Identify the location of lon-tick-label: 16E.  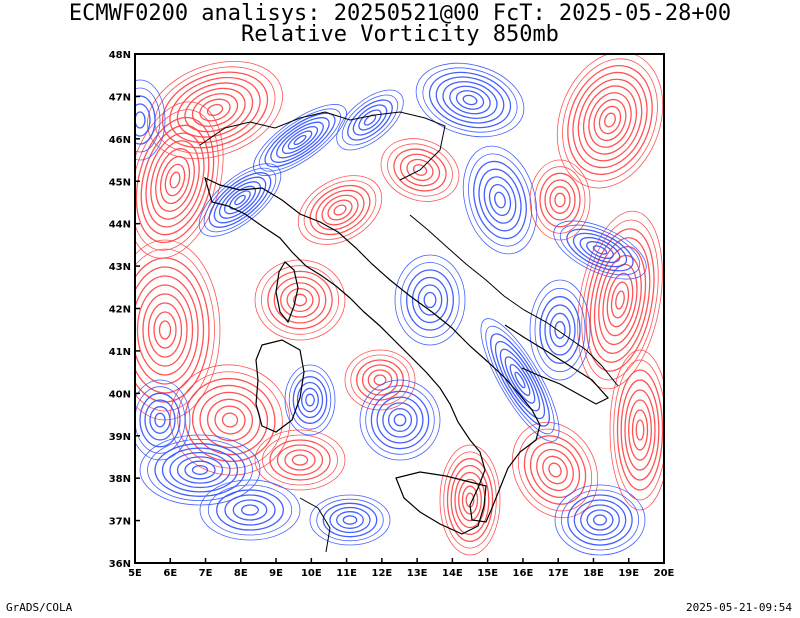
(523, 573).